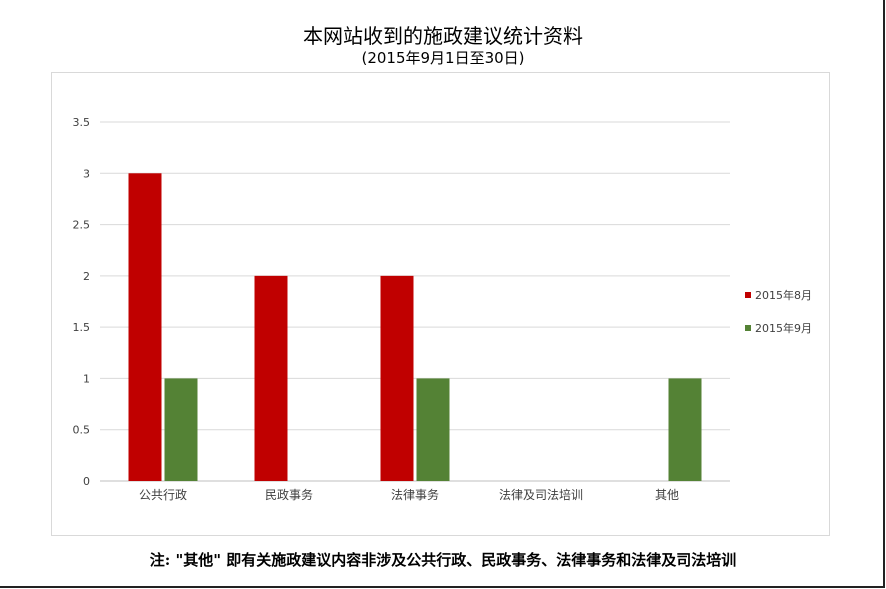  What do you see at coordinates (783, 295) in the screenshot?
I see `legend-label: 2015年8月` at bounding box center [783, 295].